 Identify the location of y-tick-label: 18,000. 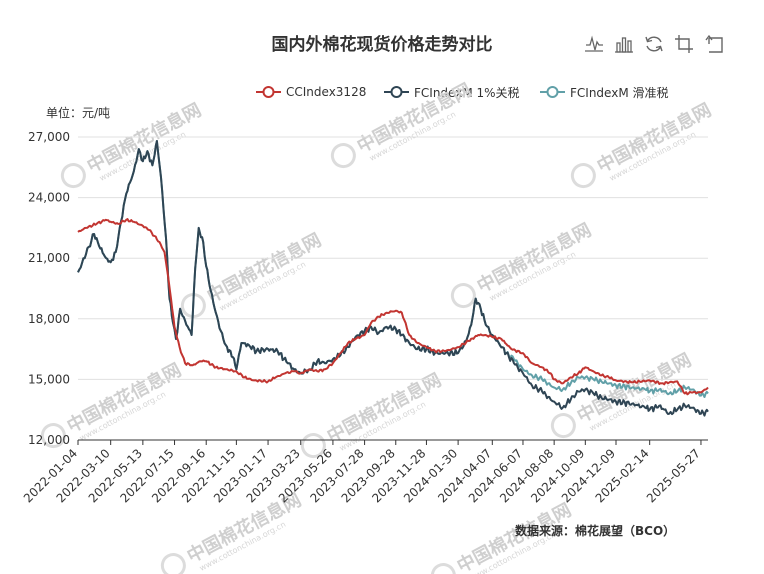
(49, 319).